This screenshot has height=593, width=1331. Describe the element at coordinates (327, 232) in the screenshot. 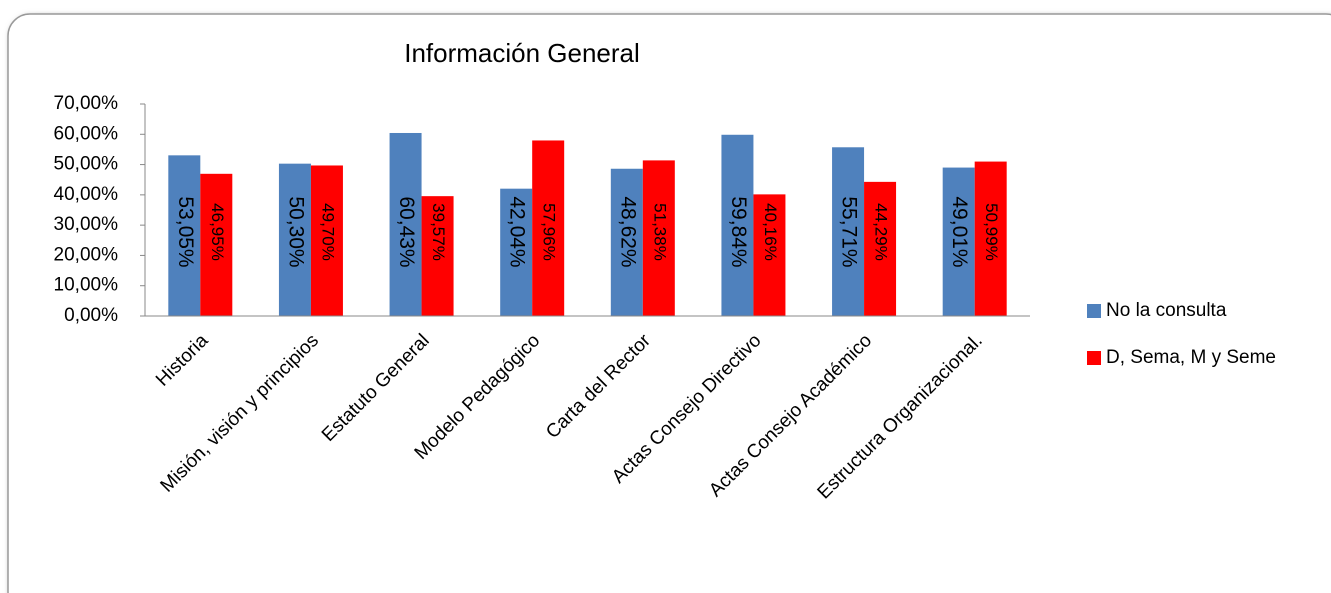

I see `value-label: 49,70%` at that location.